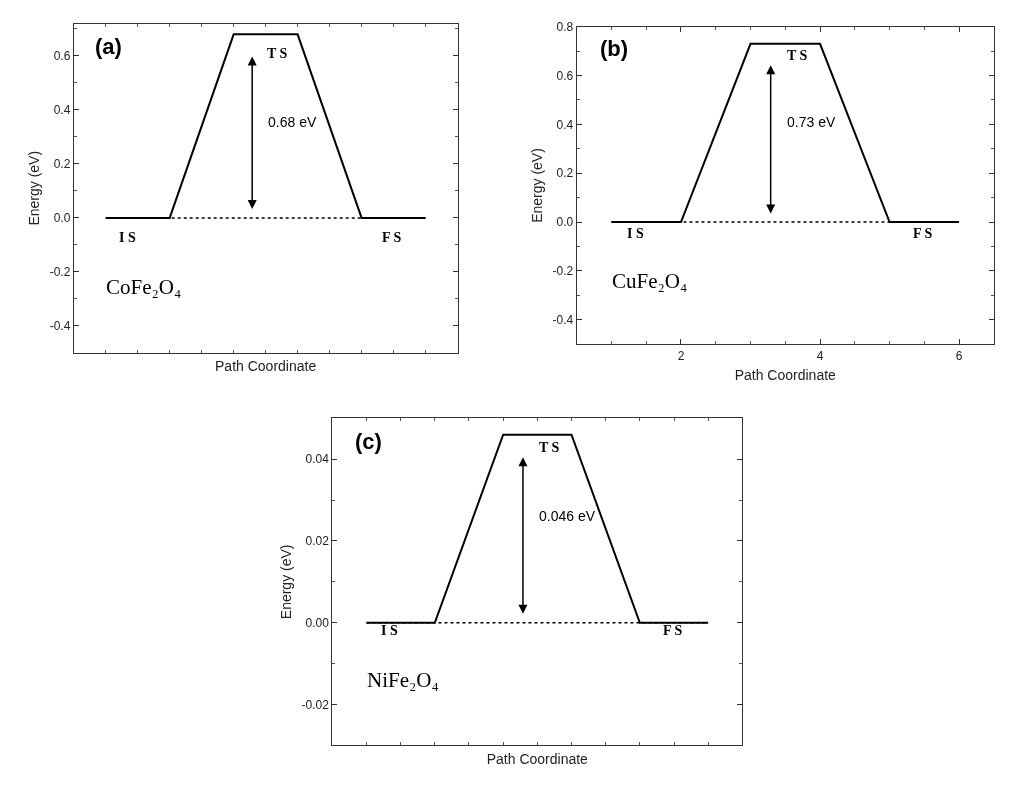  I want to click on annotation: (a), so click(108, 46).